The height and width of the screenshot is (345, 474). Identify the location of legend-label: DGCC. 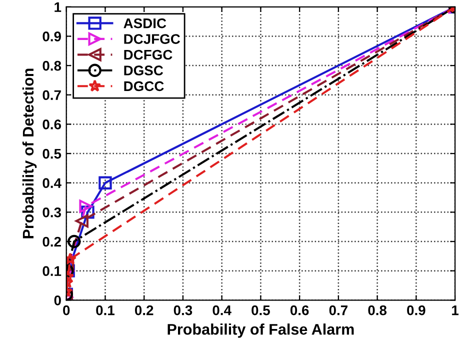
(144, 86).